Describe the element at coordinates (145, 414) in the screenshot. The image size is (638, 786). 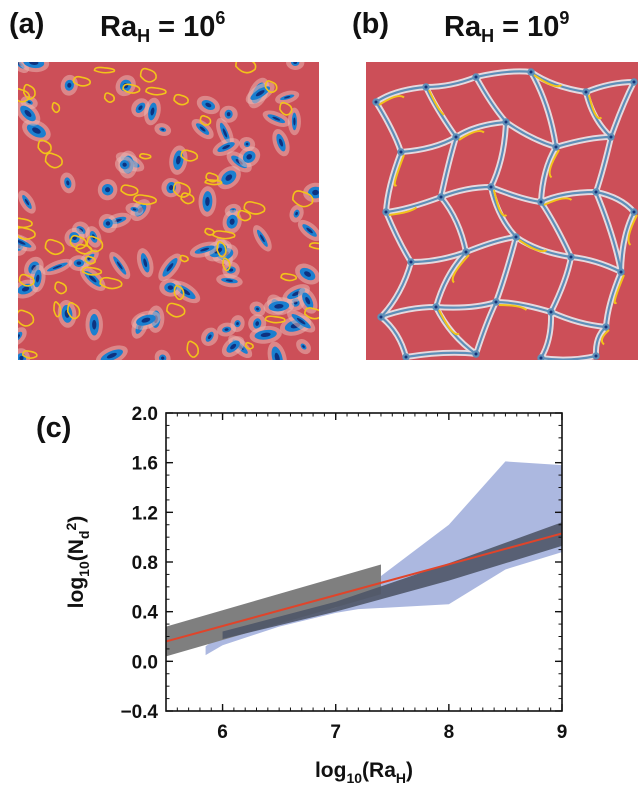
I see `y-tick-label: 2.0` at that location.